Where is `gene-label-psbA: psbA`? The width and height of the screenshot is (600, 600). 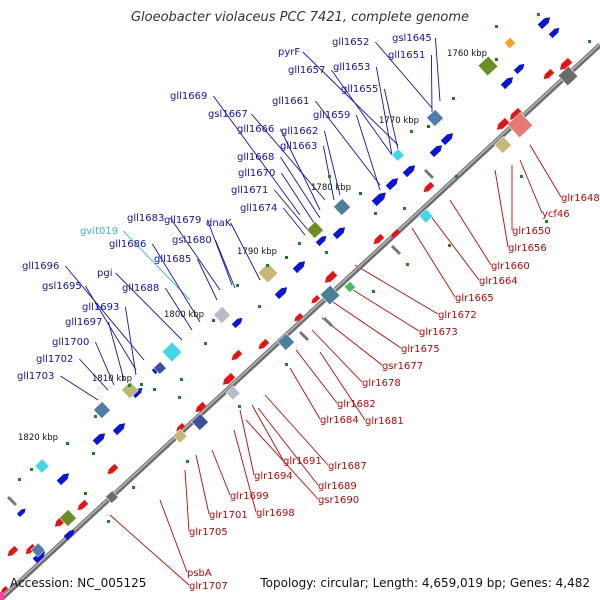 gene-label-psbA: psbA is located at coordinates (199, 573).